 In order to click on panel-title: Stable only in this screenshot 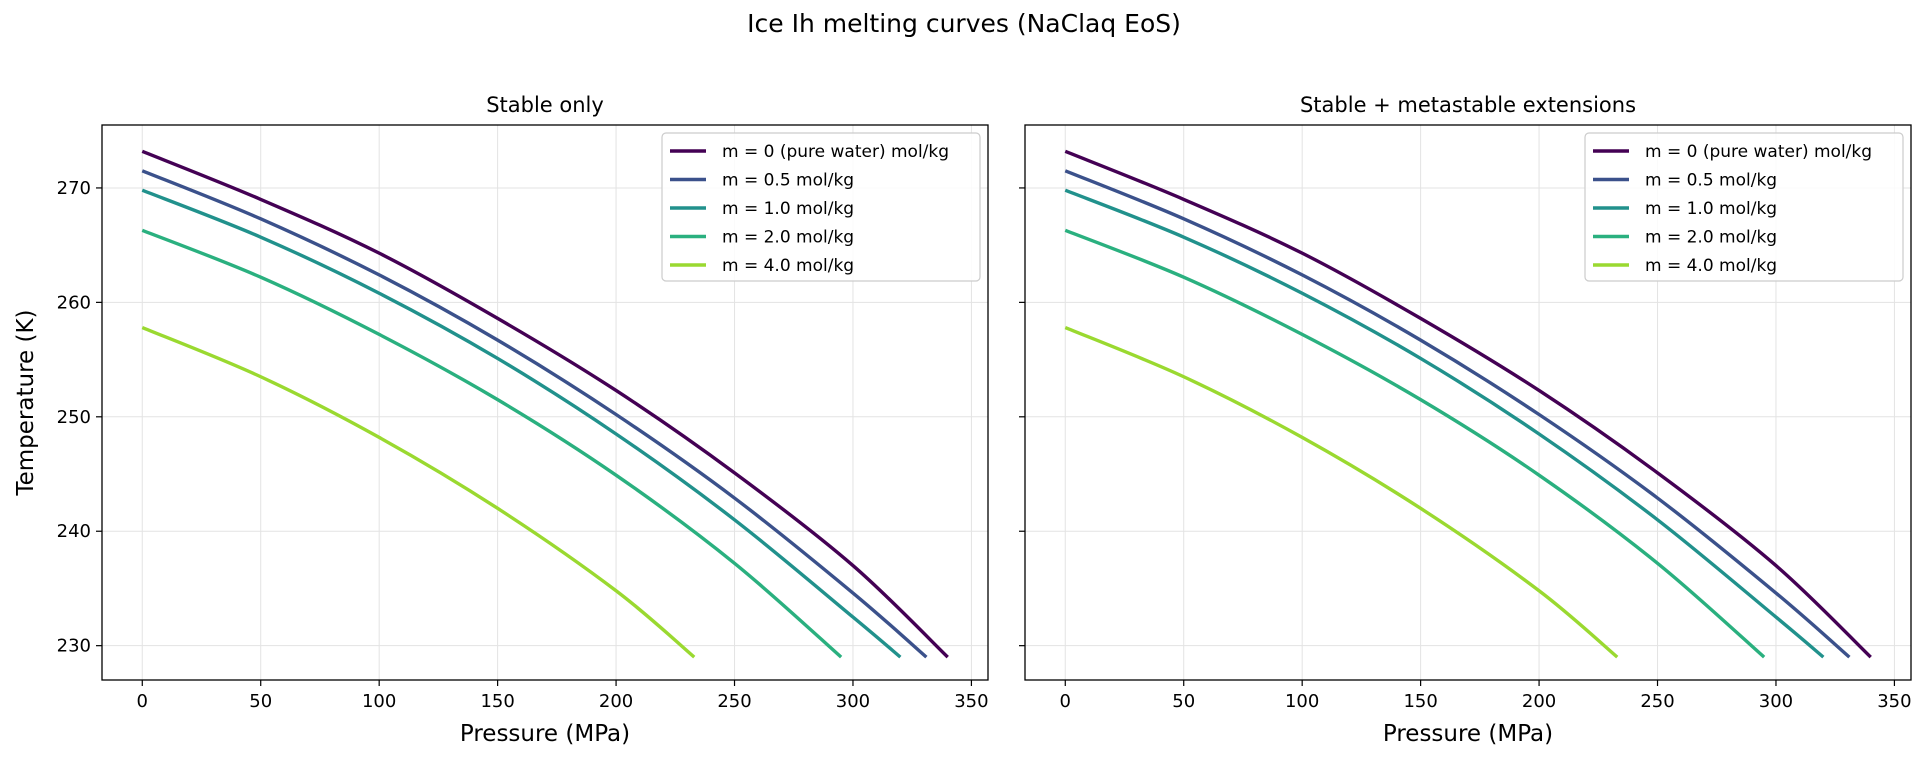, I will do `click(545, 105)`.